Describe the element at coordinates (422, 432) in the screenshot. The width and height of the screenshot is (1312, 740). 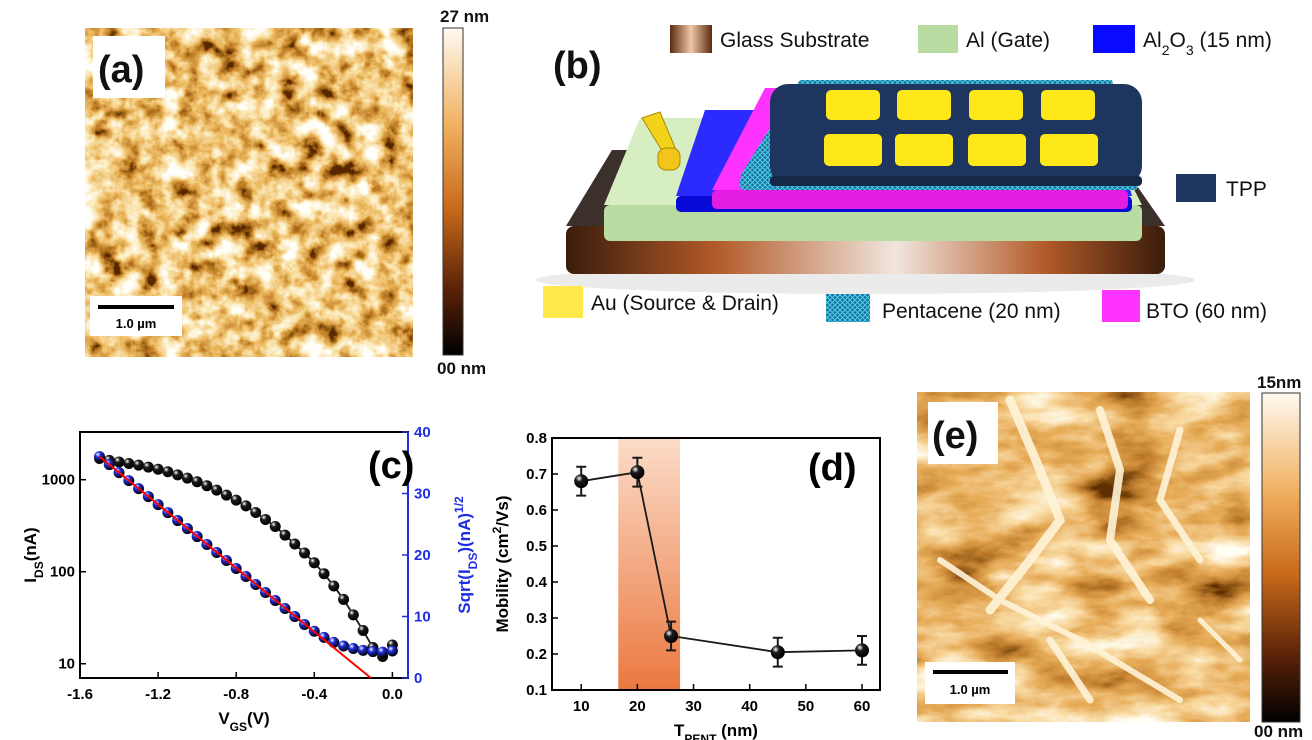
I see `y2-tick-label: 40` at that location.